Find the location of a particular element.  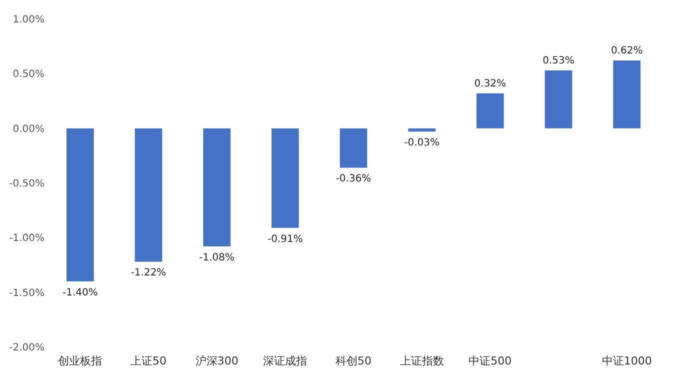

data-label: -0.03% is located at coordinates (422, 143).